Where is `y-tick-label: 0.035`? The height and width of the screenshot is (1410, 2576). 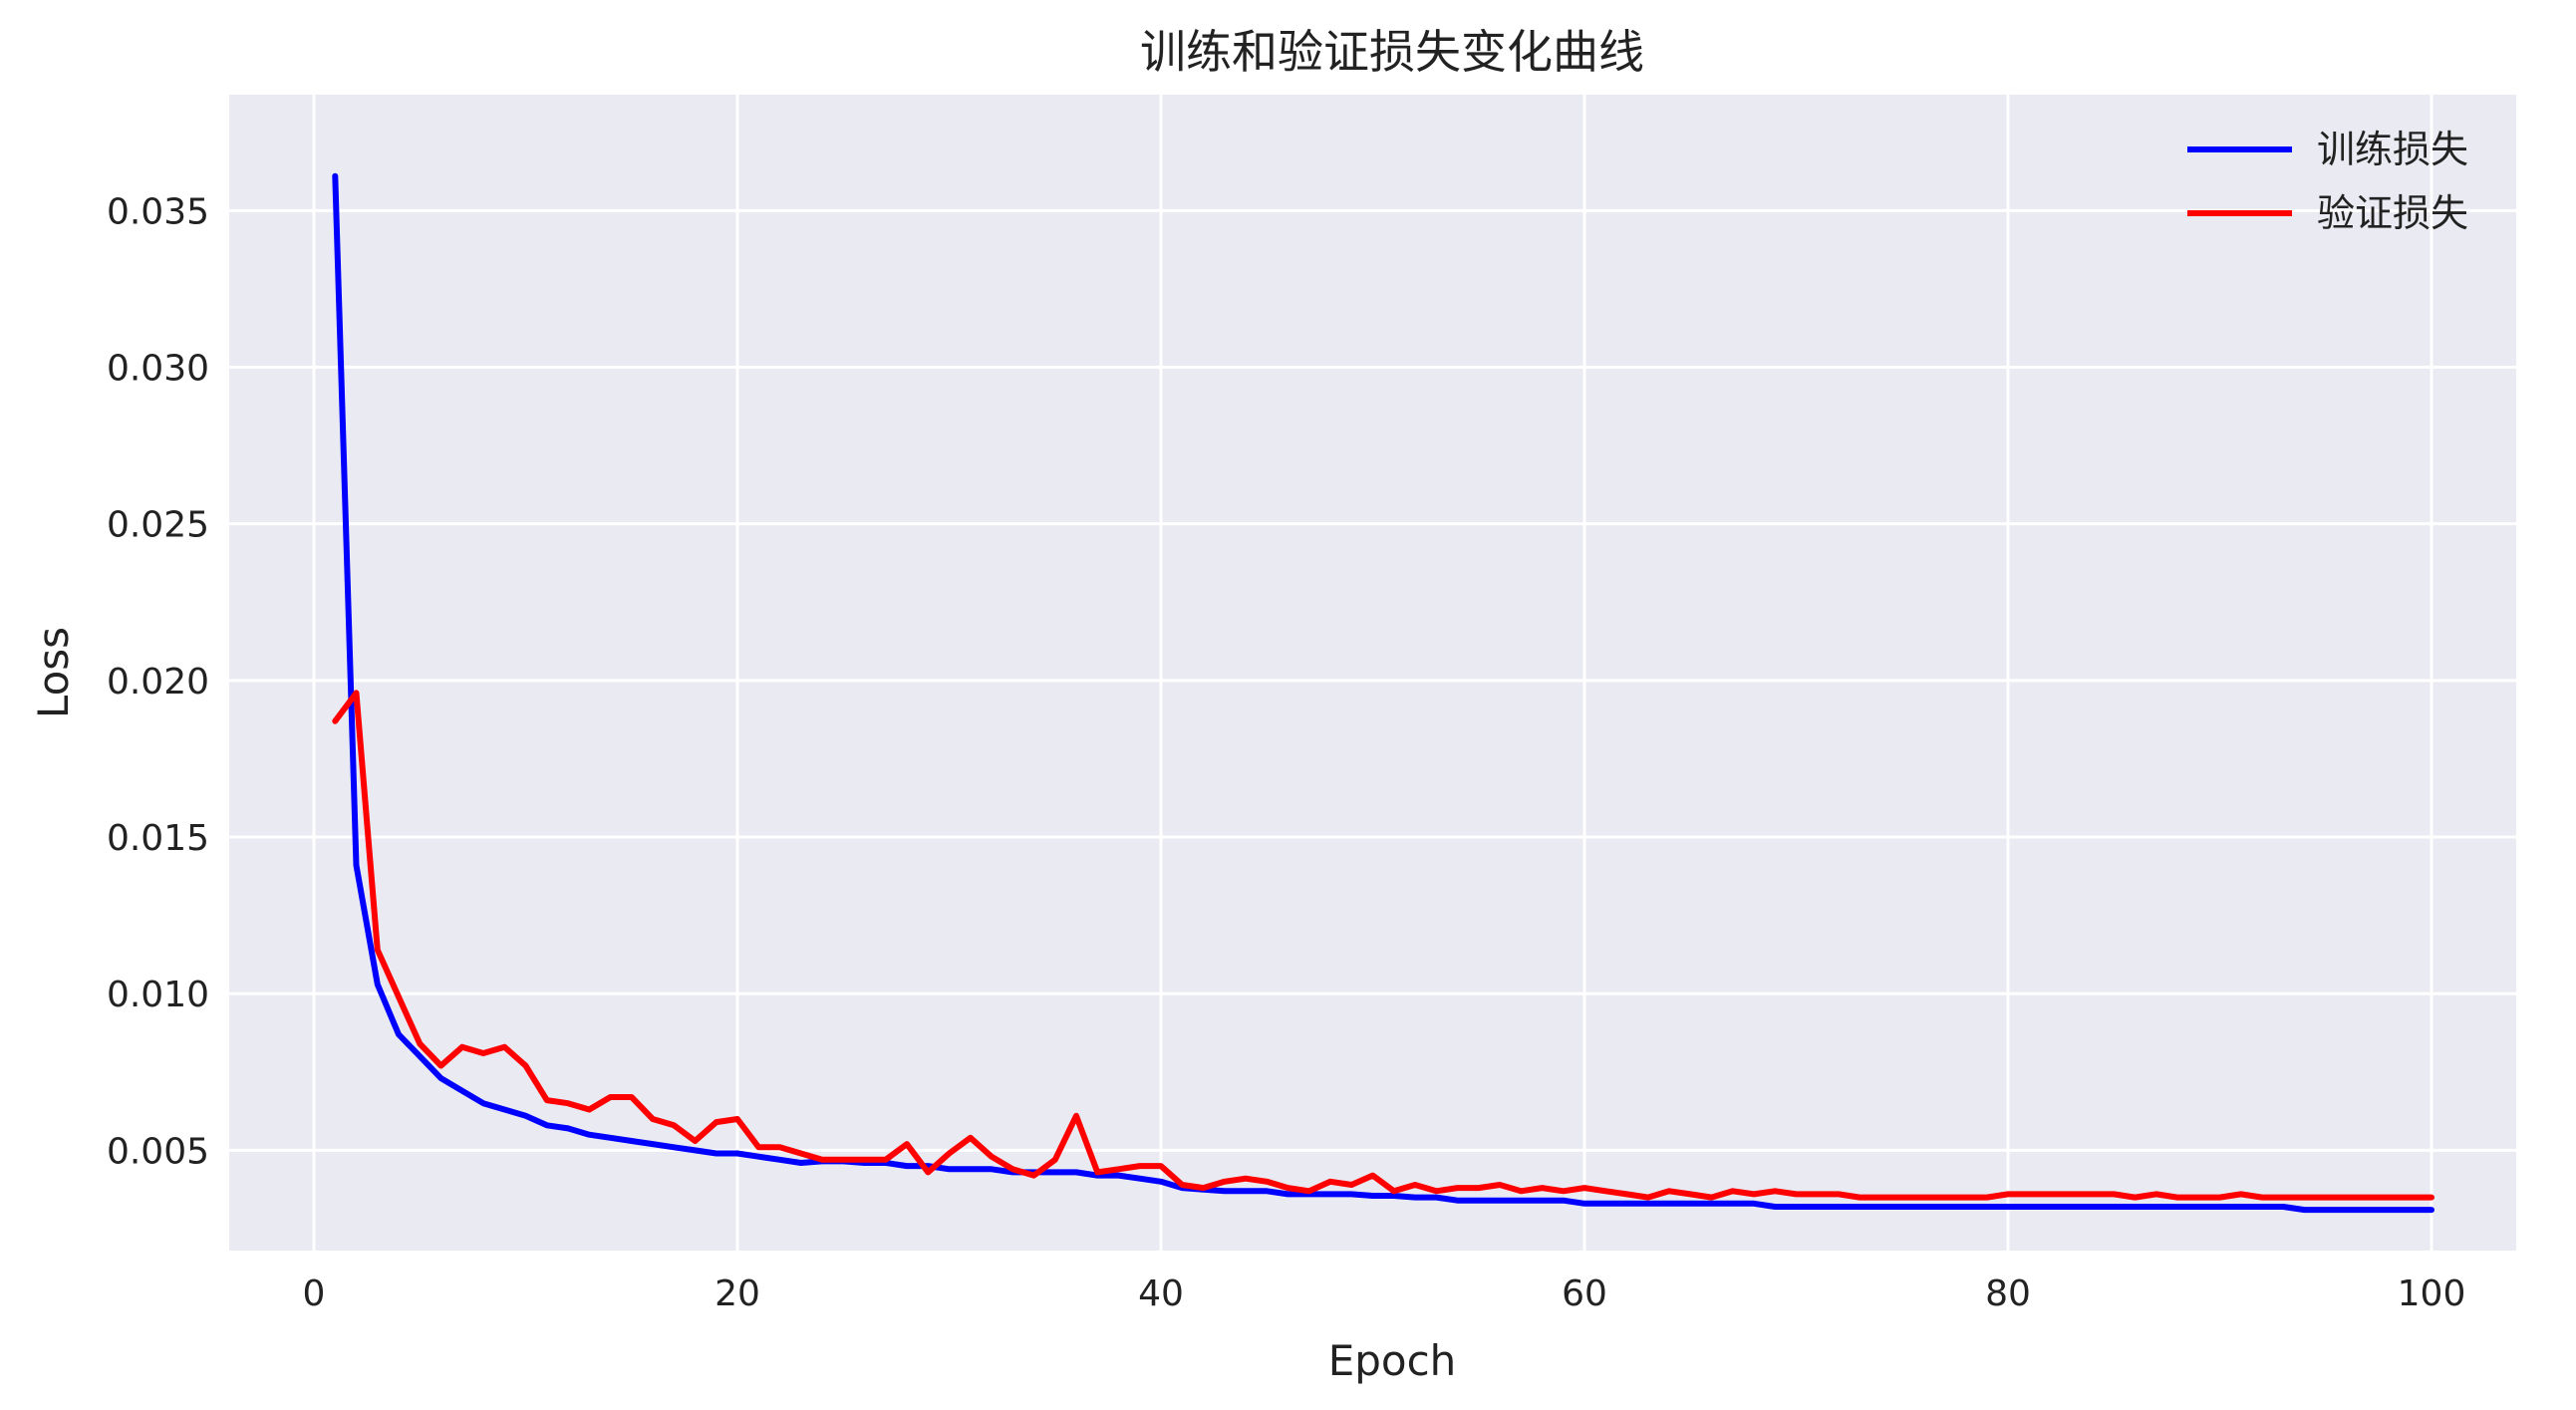
y-tick-label: 0.035 is located at coordinates (158, 211).